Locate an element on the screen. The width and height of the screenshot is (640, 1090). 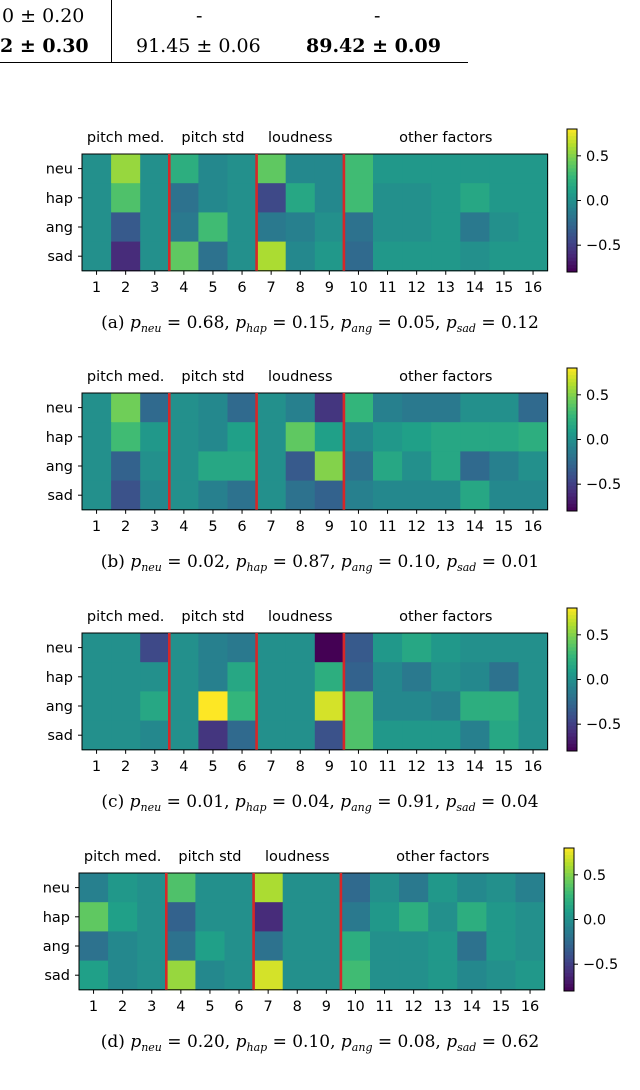
column-label: 15 is located at coordinates (504, 767).